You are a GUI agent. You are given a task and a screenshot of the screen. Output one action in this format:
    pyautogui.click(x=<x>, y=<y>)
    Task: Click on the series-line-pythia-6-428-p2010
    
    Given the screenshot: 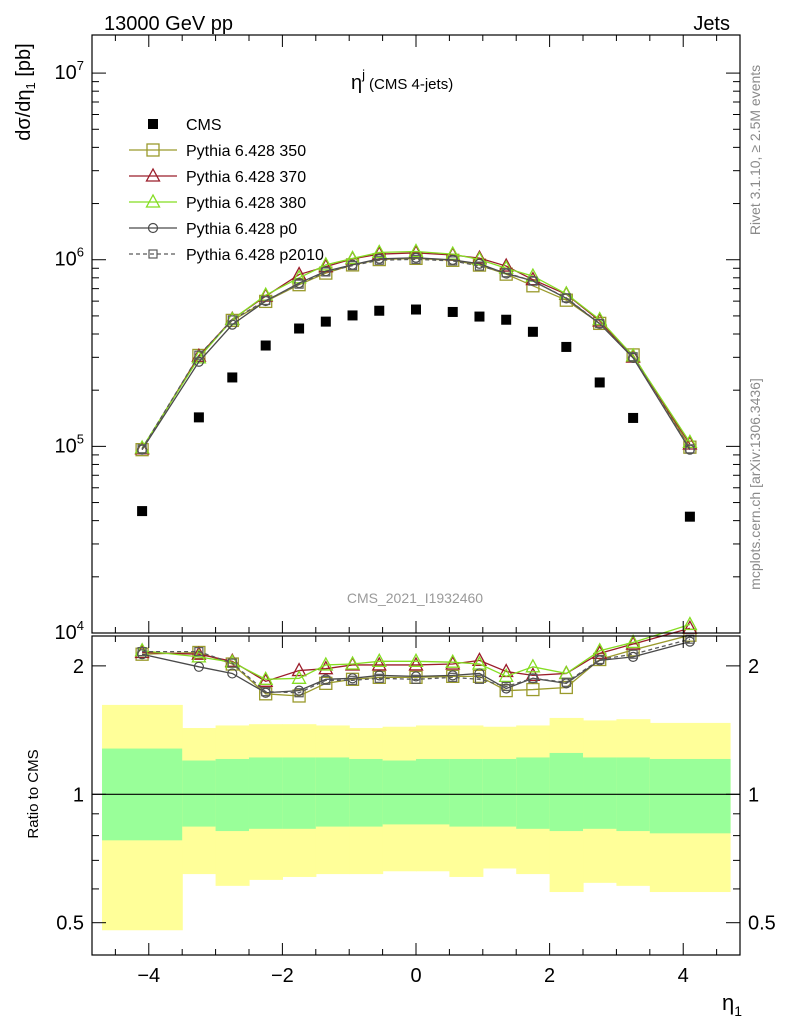 What is the action you would take?
    pyautogui.click(x=416, y=354)
    